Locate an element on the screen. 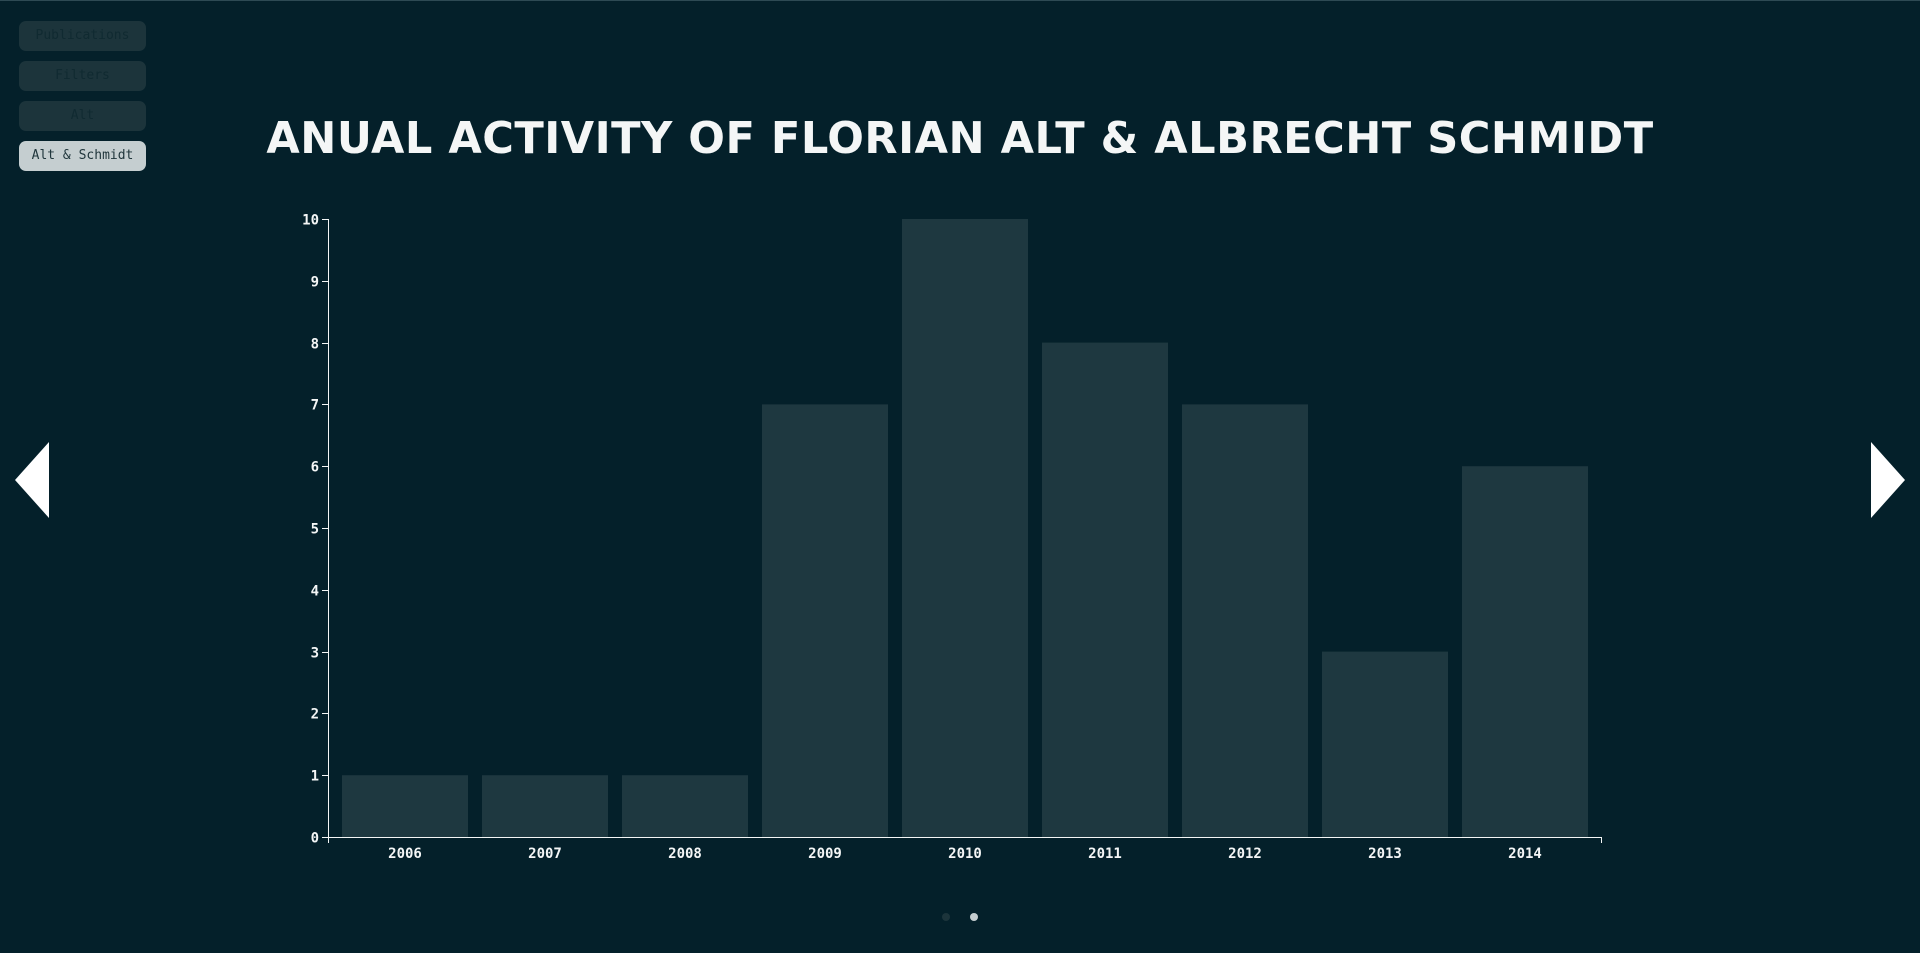 The image size is (1920, 953). x-tick-label: 2013 is located at coordinates (1385, 854).